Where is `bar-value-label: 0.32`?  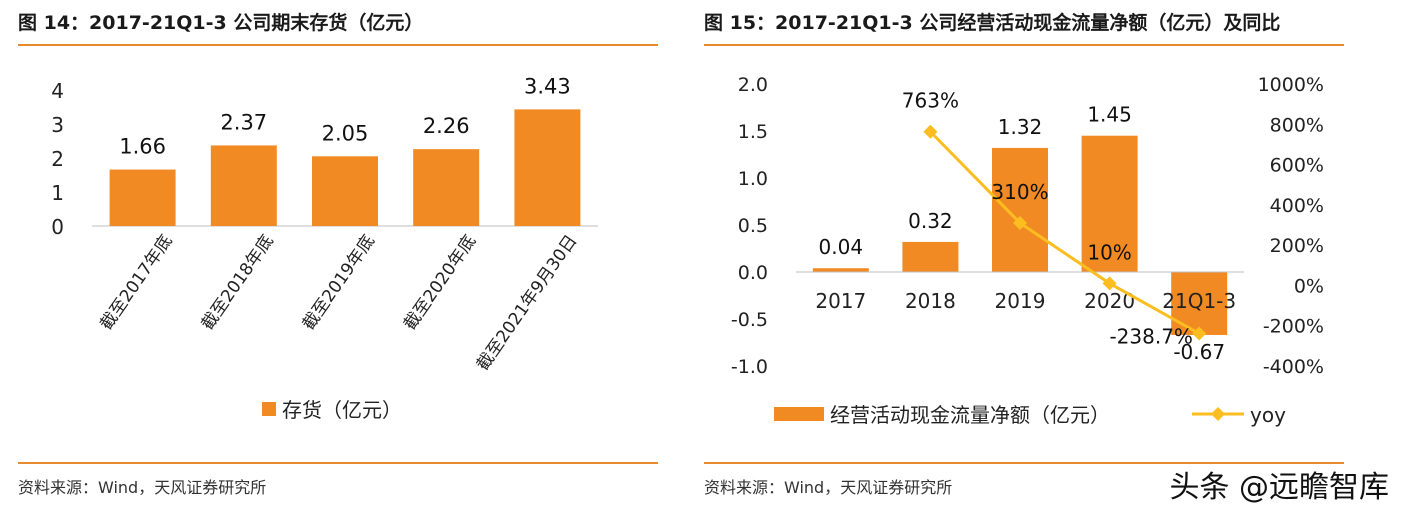
bar-value-label: 0.32 is located at coordinates (930, 221).